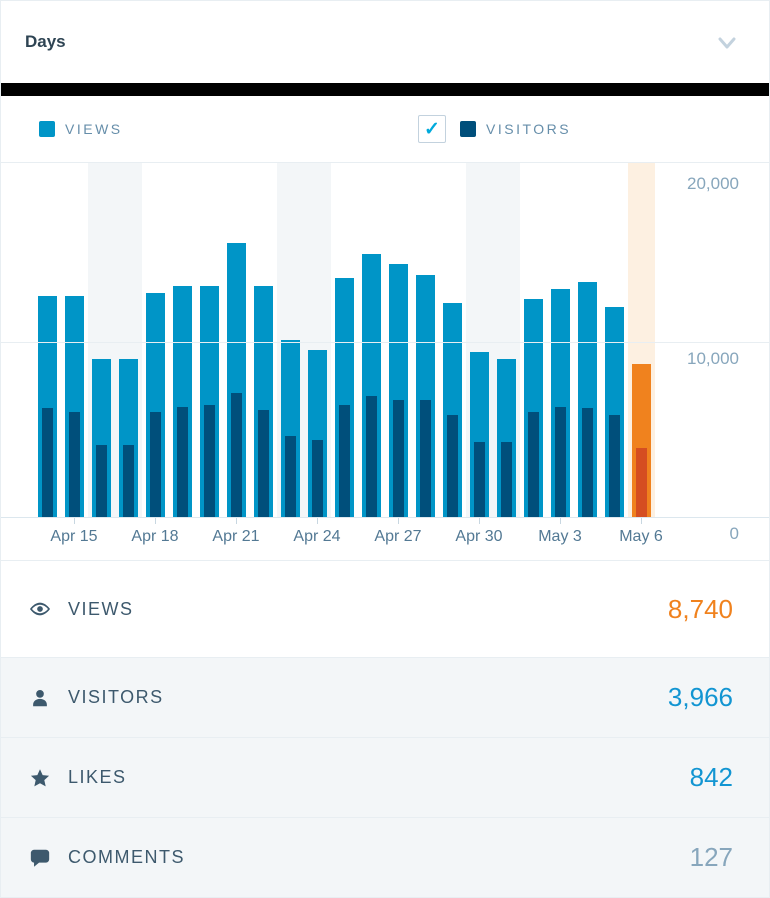 This screenshot has width=770, height=898. I want to click on legend-visitors: ✓ VISITORS, so click(494, 129).